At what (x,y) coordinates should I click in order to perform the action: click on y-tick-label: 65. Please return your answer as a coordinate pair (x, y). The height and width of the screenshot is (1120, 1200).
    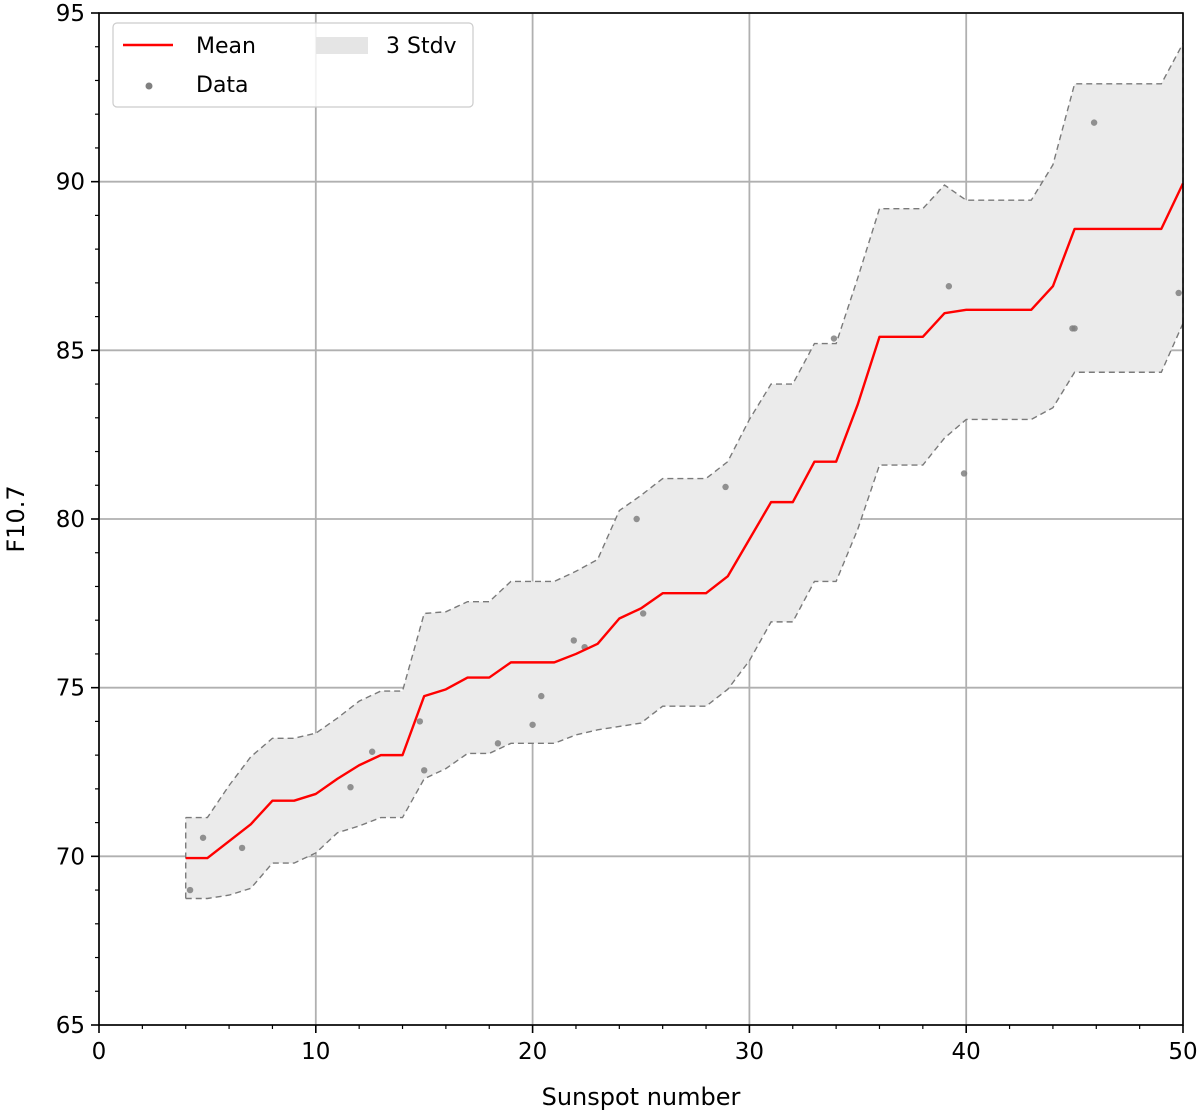
    Looking at the image, I should click on (70, 1026).